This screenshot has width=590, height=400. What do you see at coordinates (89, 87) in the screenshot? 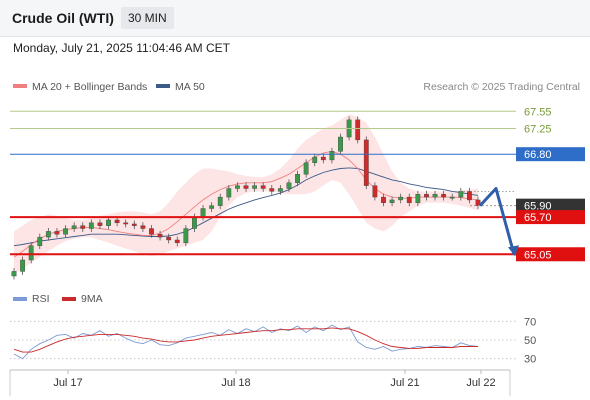
I see `legend-label-ma20: MA 20 + Bollinger Bands` at bounding box center [89, 87].